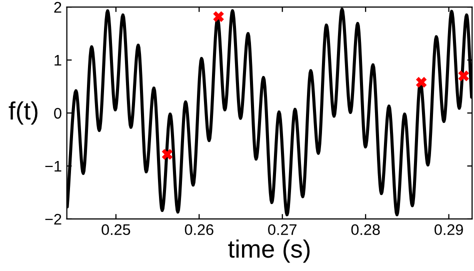 The width and height of the screenshot is (474, 271). I want to click on y-tick-label: 1, so click(58, 60).